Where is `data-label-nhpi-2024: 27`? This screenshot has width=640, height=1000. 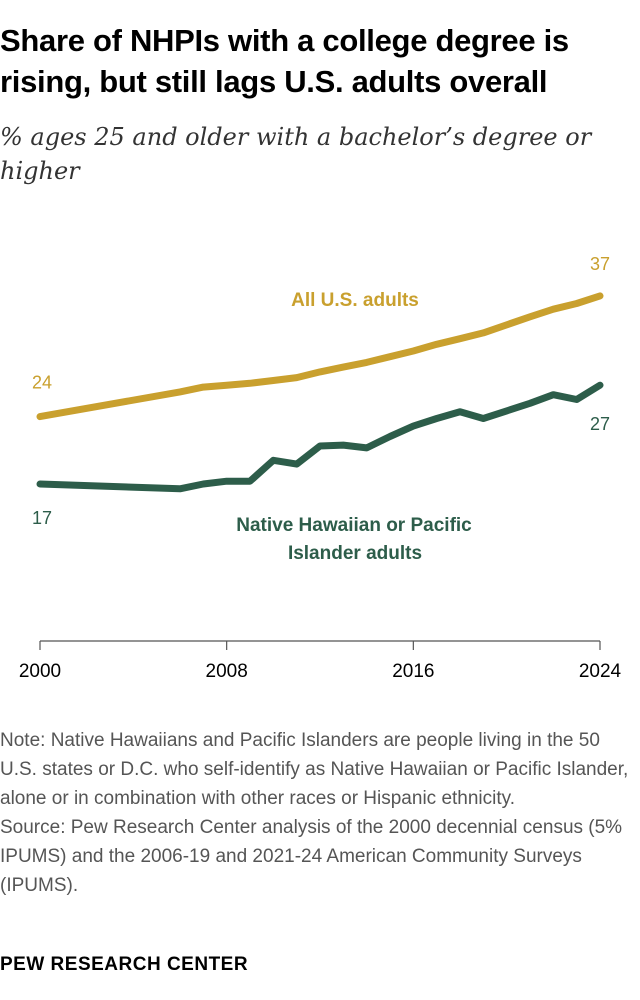 data-label-nhpi-2024: 27 is located at coordinates (600, 424).